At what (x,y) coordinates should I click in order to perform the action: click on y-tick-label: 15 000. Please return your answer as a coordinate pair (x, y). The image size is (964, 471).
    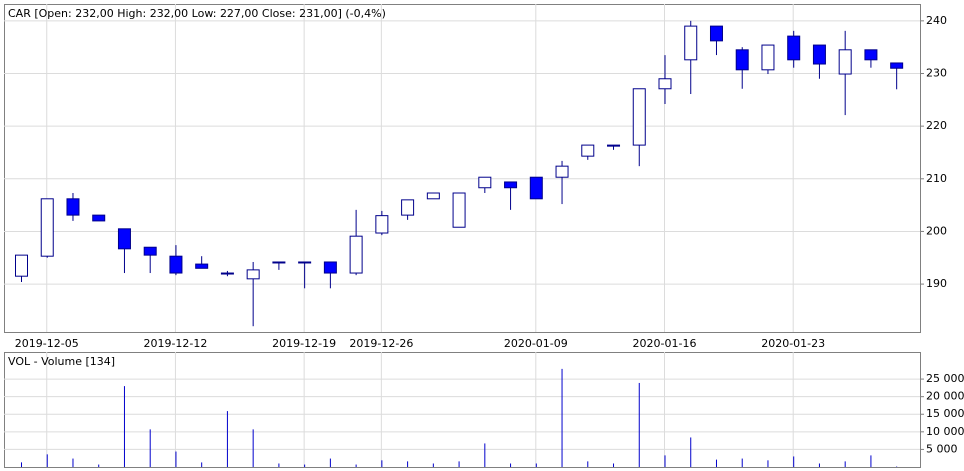
    Looking at the image, I should click on (945, 413).